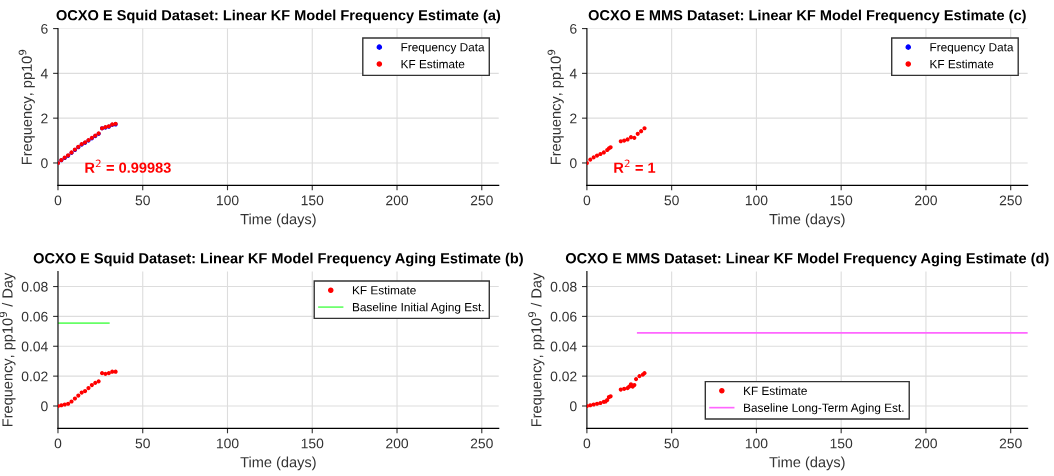 Image resolution: width=1054 pixels, height=476 pixels. Describe the element at coordinates (807, 16) in the screenshot. I see `chart-title: OCXO E MMS Dataset: Linear KF Model Frequency Estimate (c)` at that location.